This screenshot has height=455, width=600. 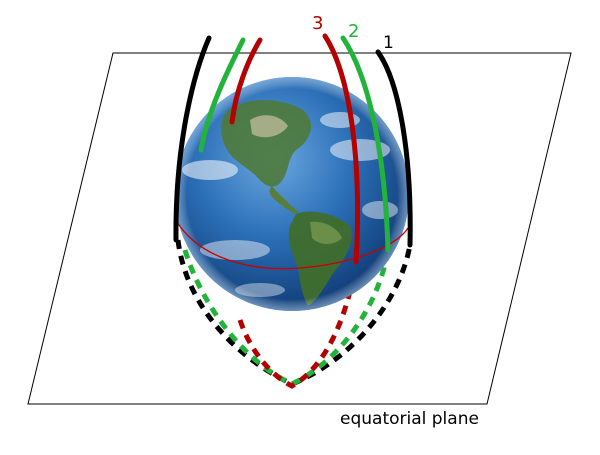 What do you see at coordinates (388, 43) in the screenshot?
I see `trajectory-1-label: 1` at bounding box center [388, 43].